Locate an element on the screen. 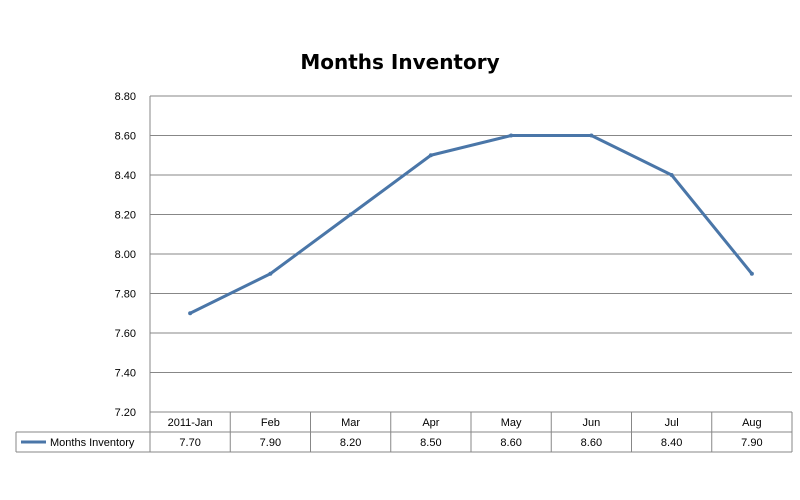 Image resolution: width=800 pixels, height=500 pixels. category-label: Jul is located at coordinates (672, 423).